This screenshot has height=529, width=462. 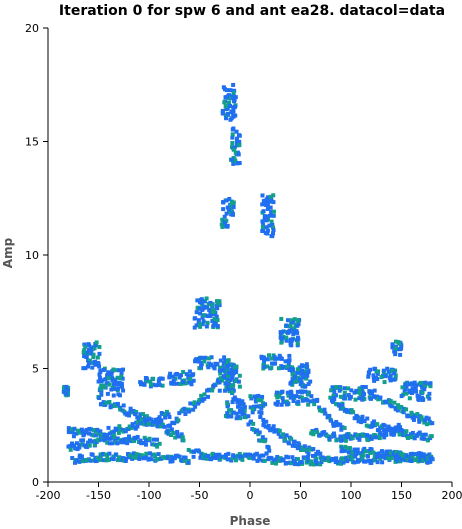 What do you see at coordinates (32, 142) in the screenshot?
I see `y-tick-label: 15` at bounding box center [32, 142].